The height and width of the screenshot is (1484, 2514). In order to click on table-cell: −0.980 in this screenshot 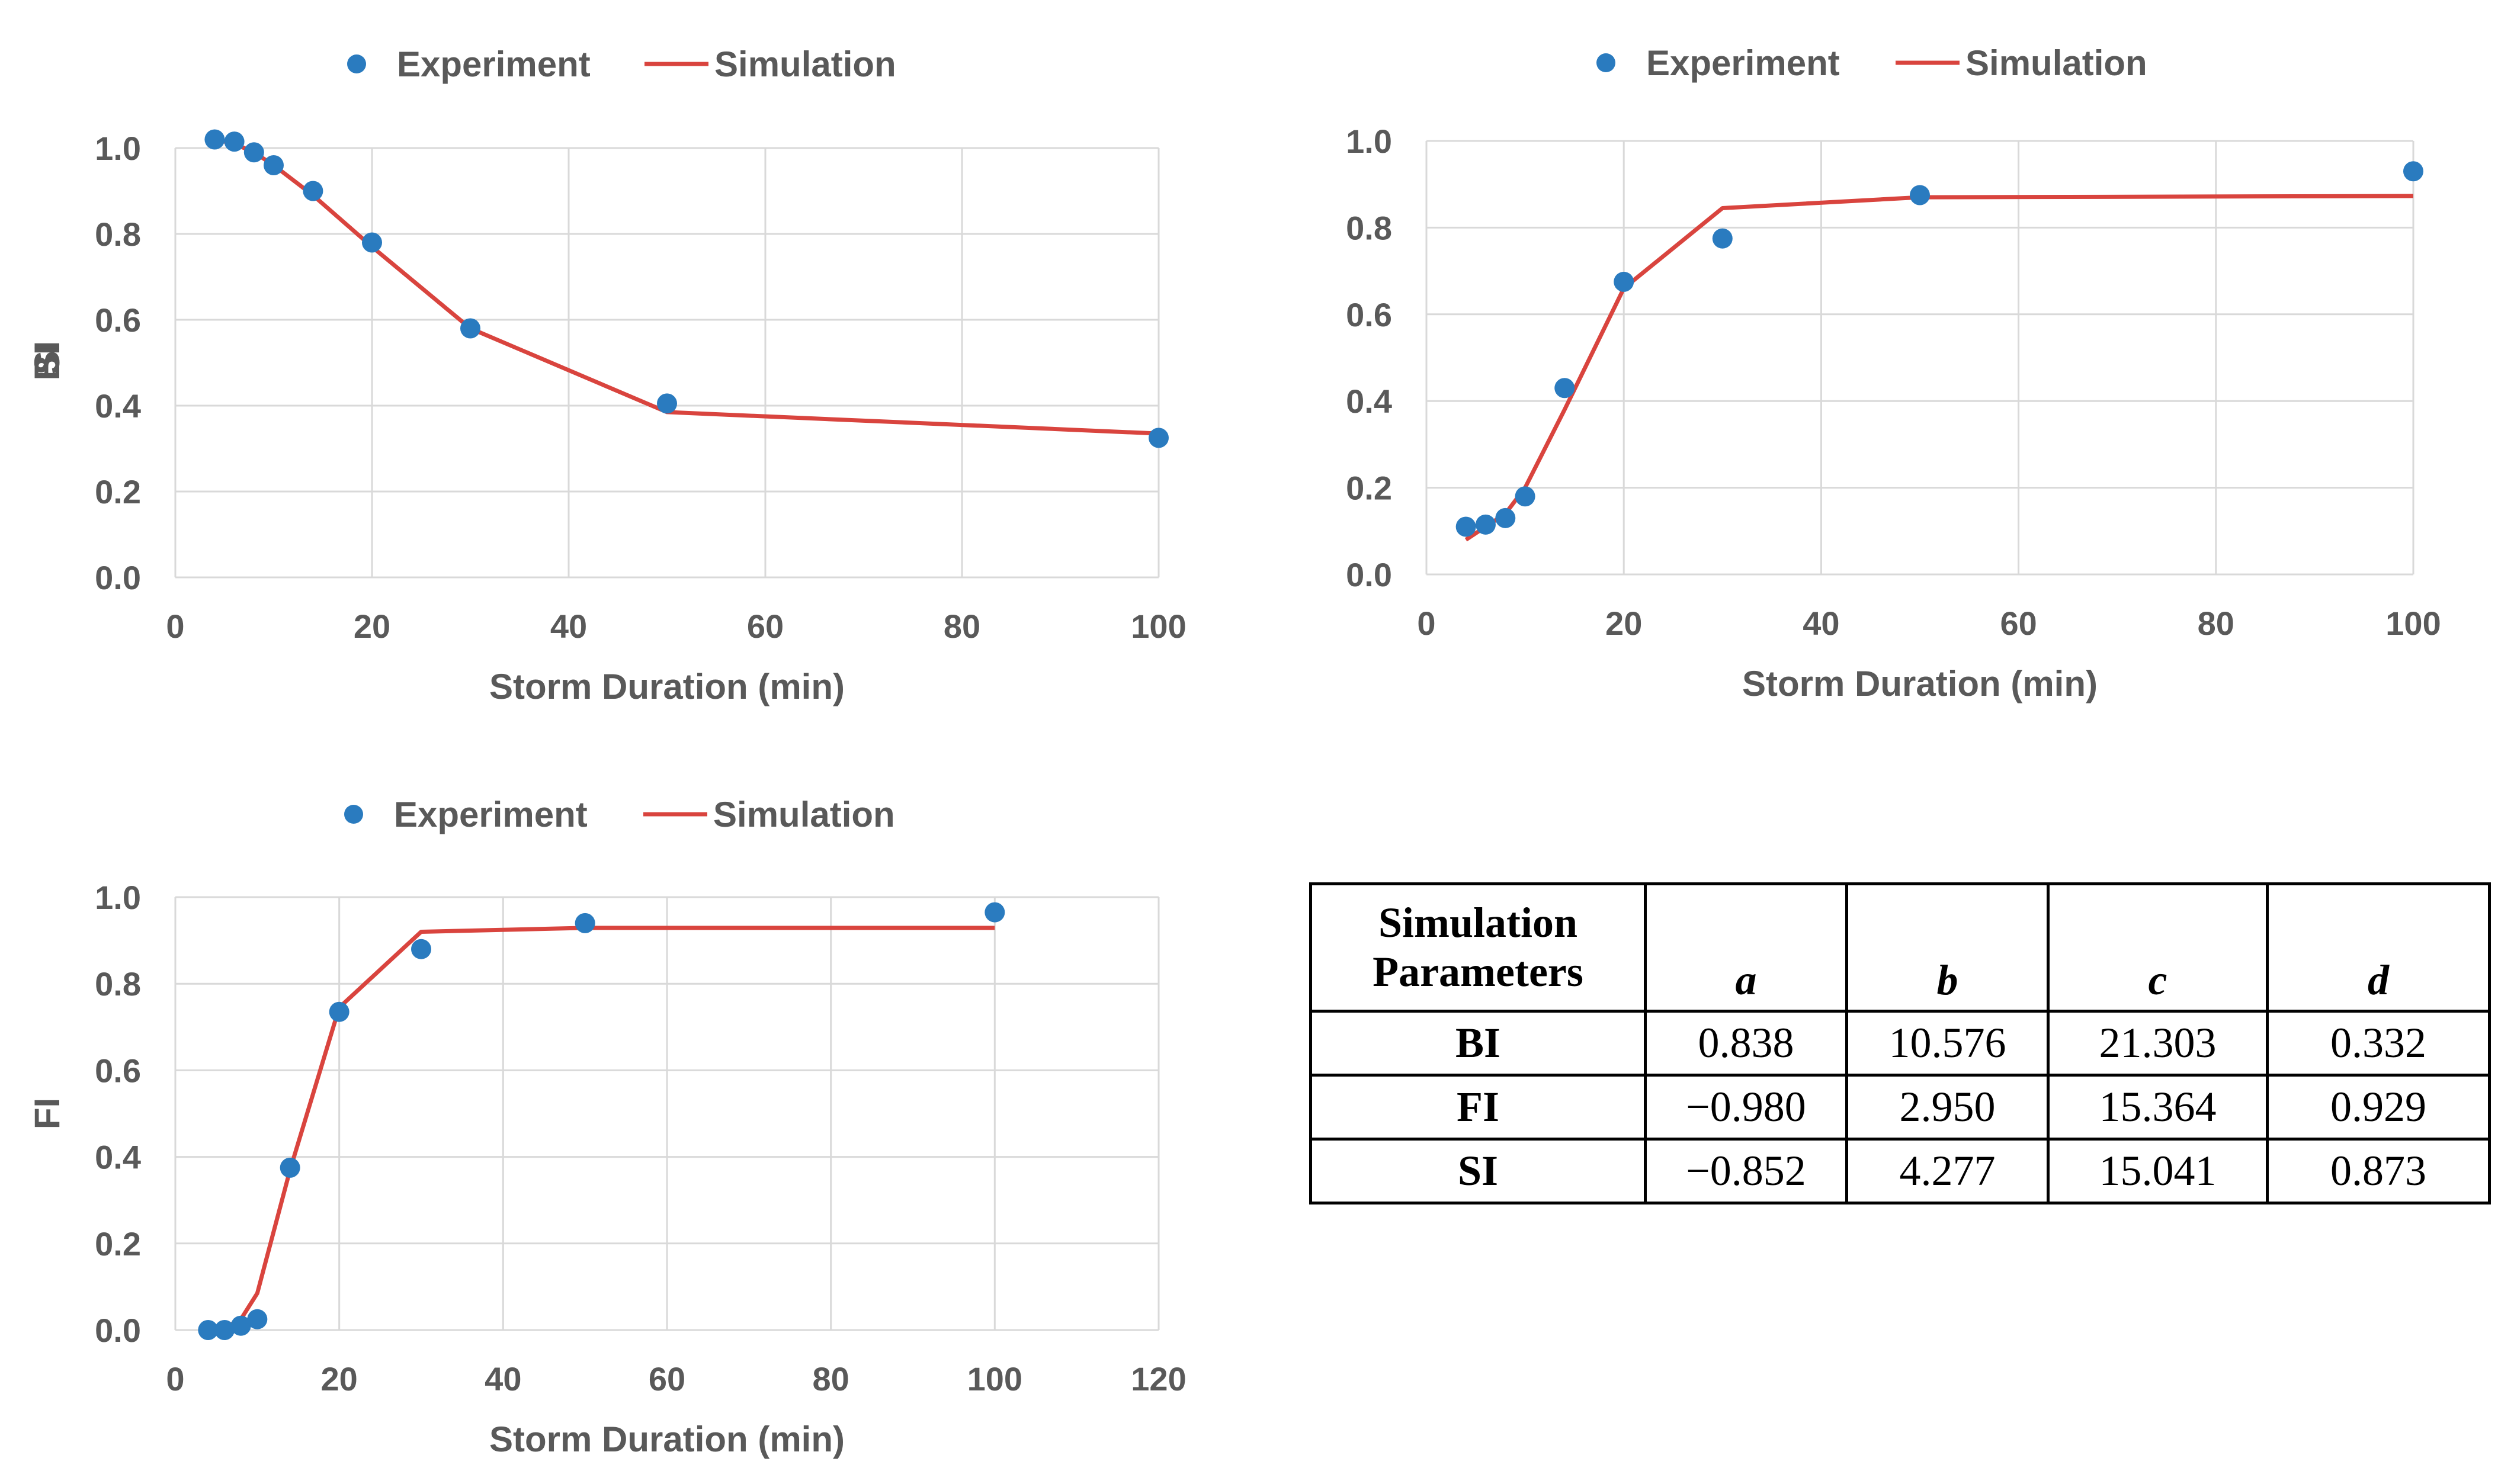, I will do `click(1746, 1107)`.